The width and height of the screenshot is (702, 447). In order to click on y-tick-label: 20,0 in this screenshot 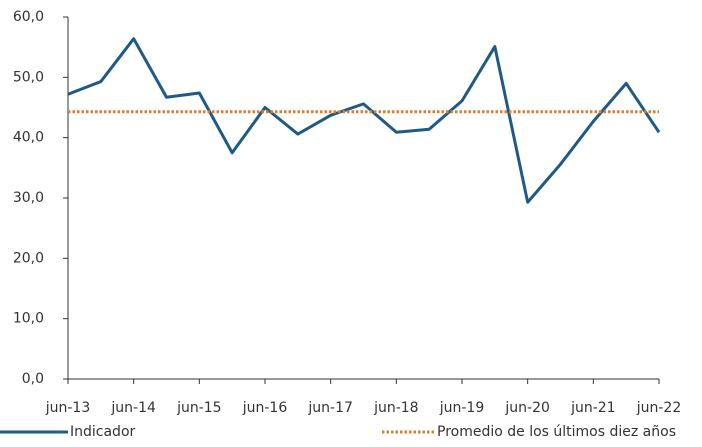, I will do `click(28, 258)`.